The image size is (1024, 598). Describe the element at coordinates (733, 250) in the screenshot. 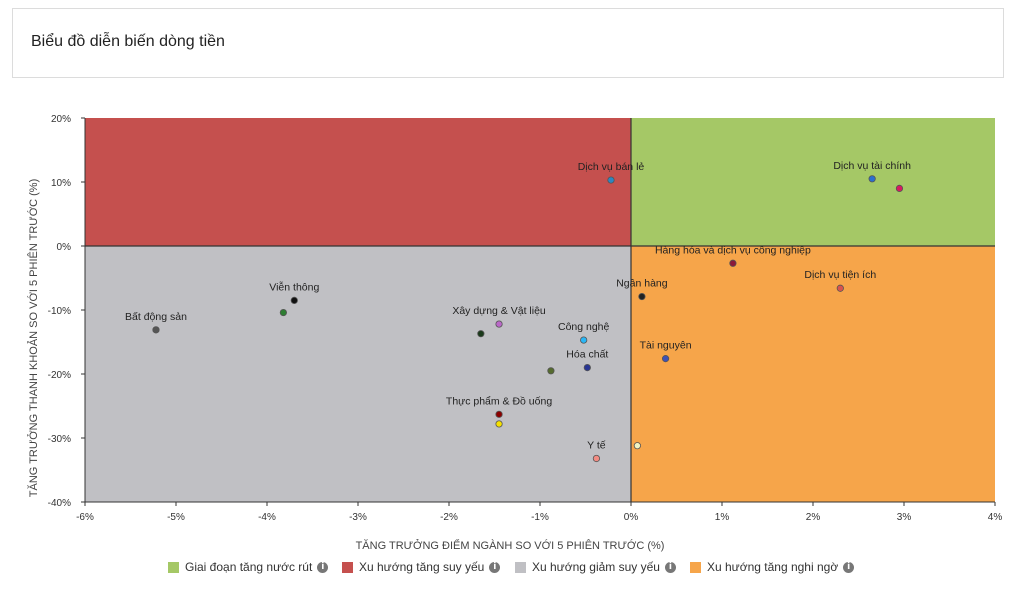

I see `data-point-label: Hàng hóa và dịch vụ công nghiệp` at that location.